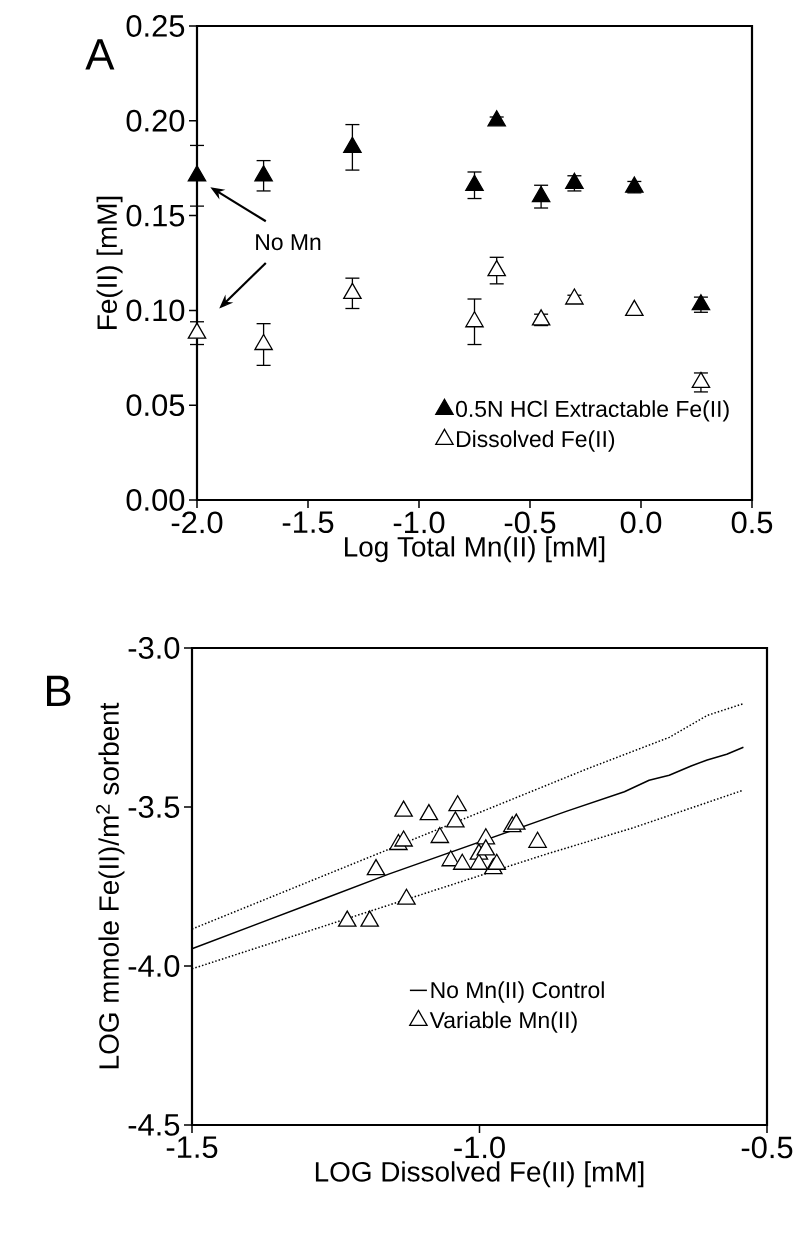  What do you see at coordinates (59, 690) in the screenshot?
I see `chart-title: B` at bounding box center [59, 690].